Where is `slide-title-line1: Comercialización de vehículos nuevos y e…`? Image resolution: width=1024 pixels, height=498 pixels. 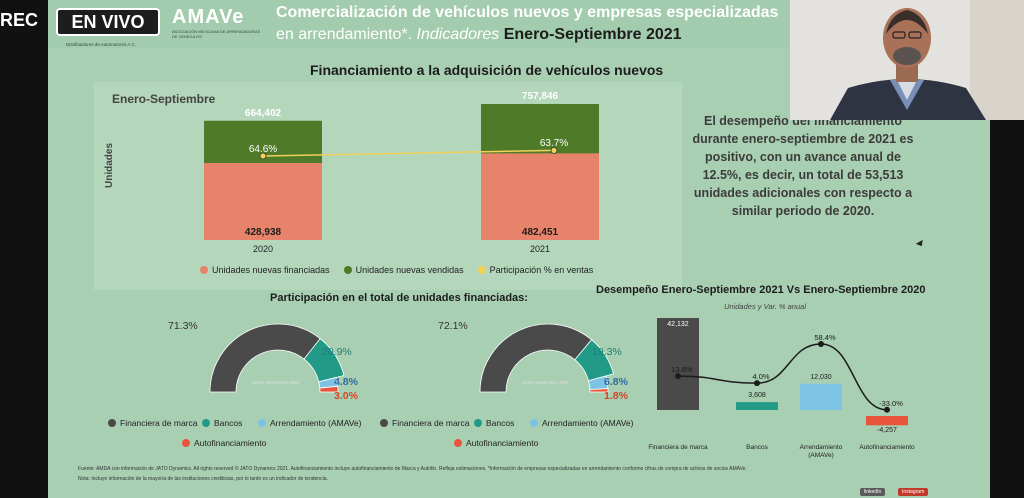
slide-title-line1: Comercialización de vehículos nuevos y e… is located at coordinates (527, 12).